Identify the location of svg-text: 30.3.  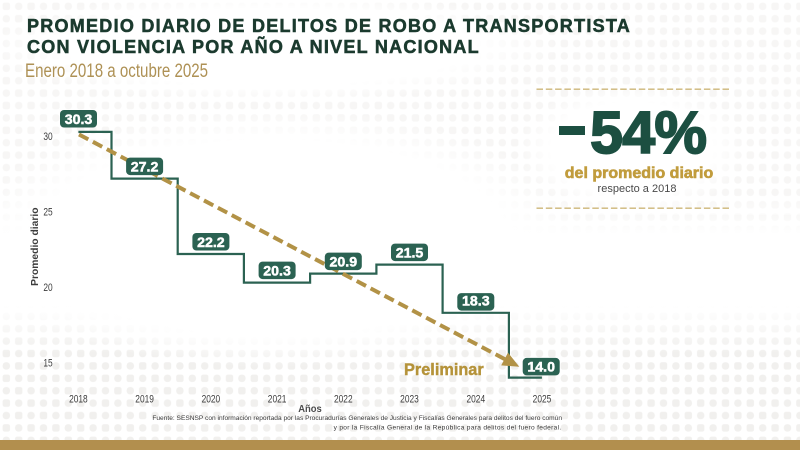
(79, 120).